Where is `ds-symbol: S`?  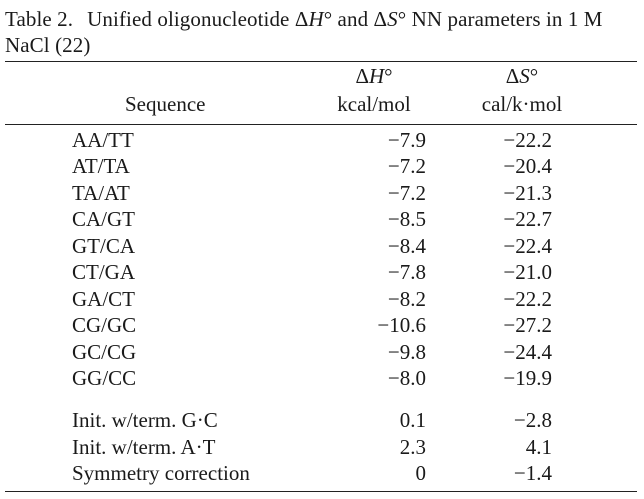 ds-symbol: S is located at coordinates (524, 76).